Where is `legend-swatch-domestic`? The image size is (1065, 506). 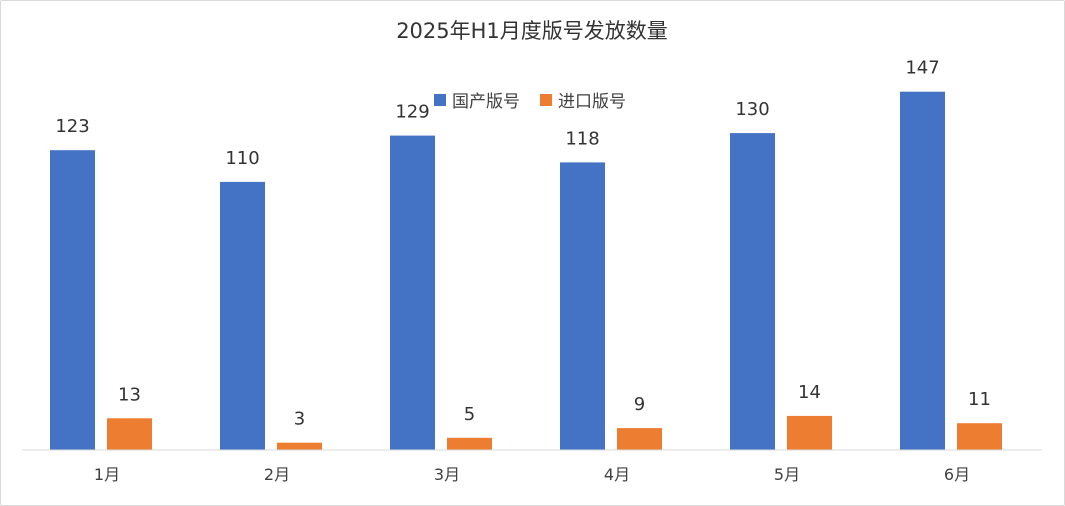
legend-swatch-domestic is located at coordinates (440, 100).